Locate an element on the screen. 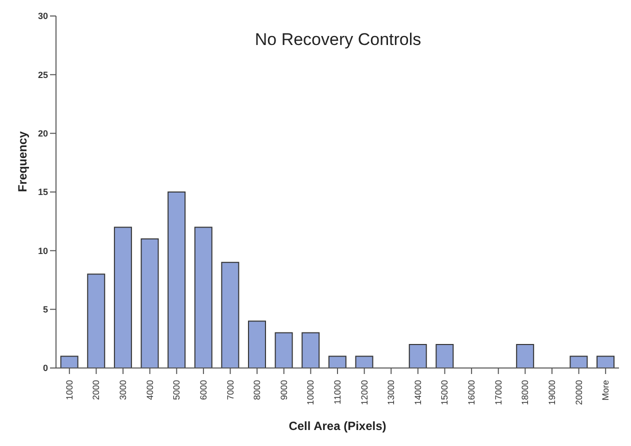  x-axis-title: Cell Area (Pixels) is located at coordinates (337, 426).